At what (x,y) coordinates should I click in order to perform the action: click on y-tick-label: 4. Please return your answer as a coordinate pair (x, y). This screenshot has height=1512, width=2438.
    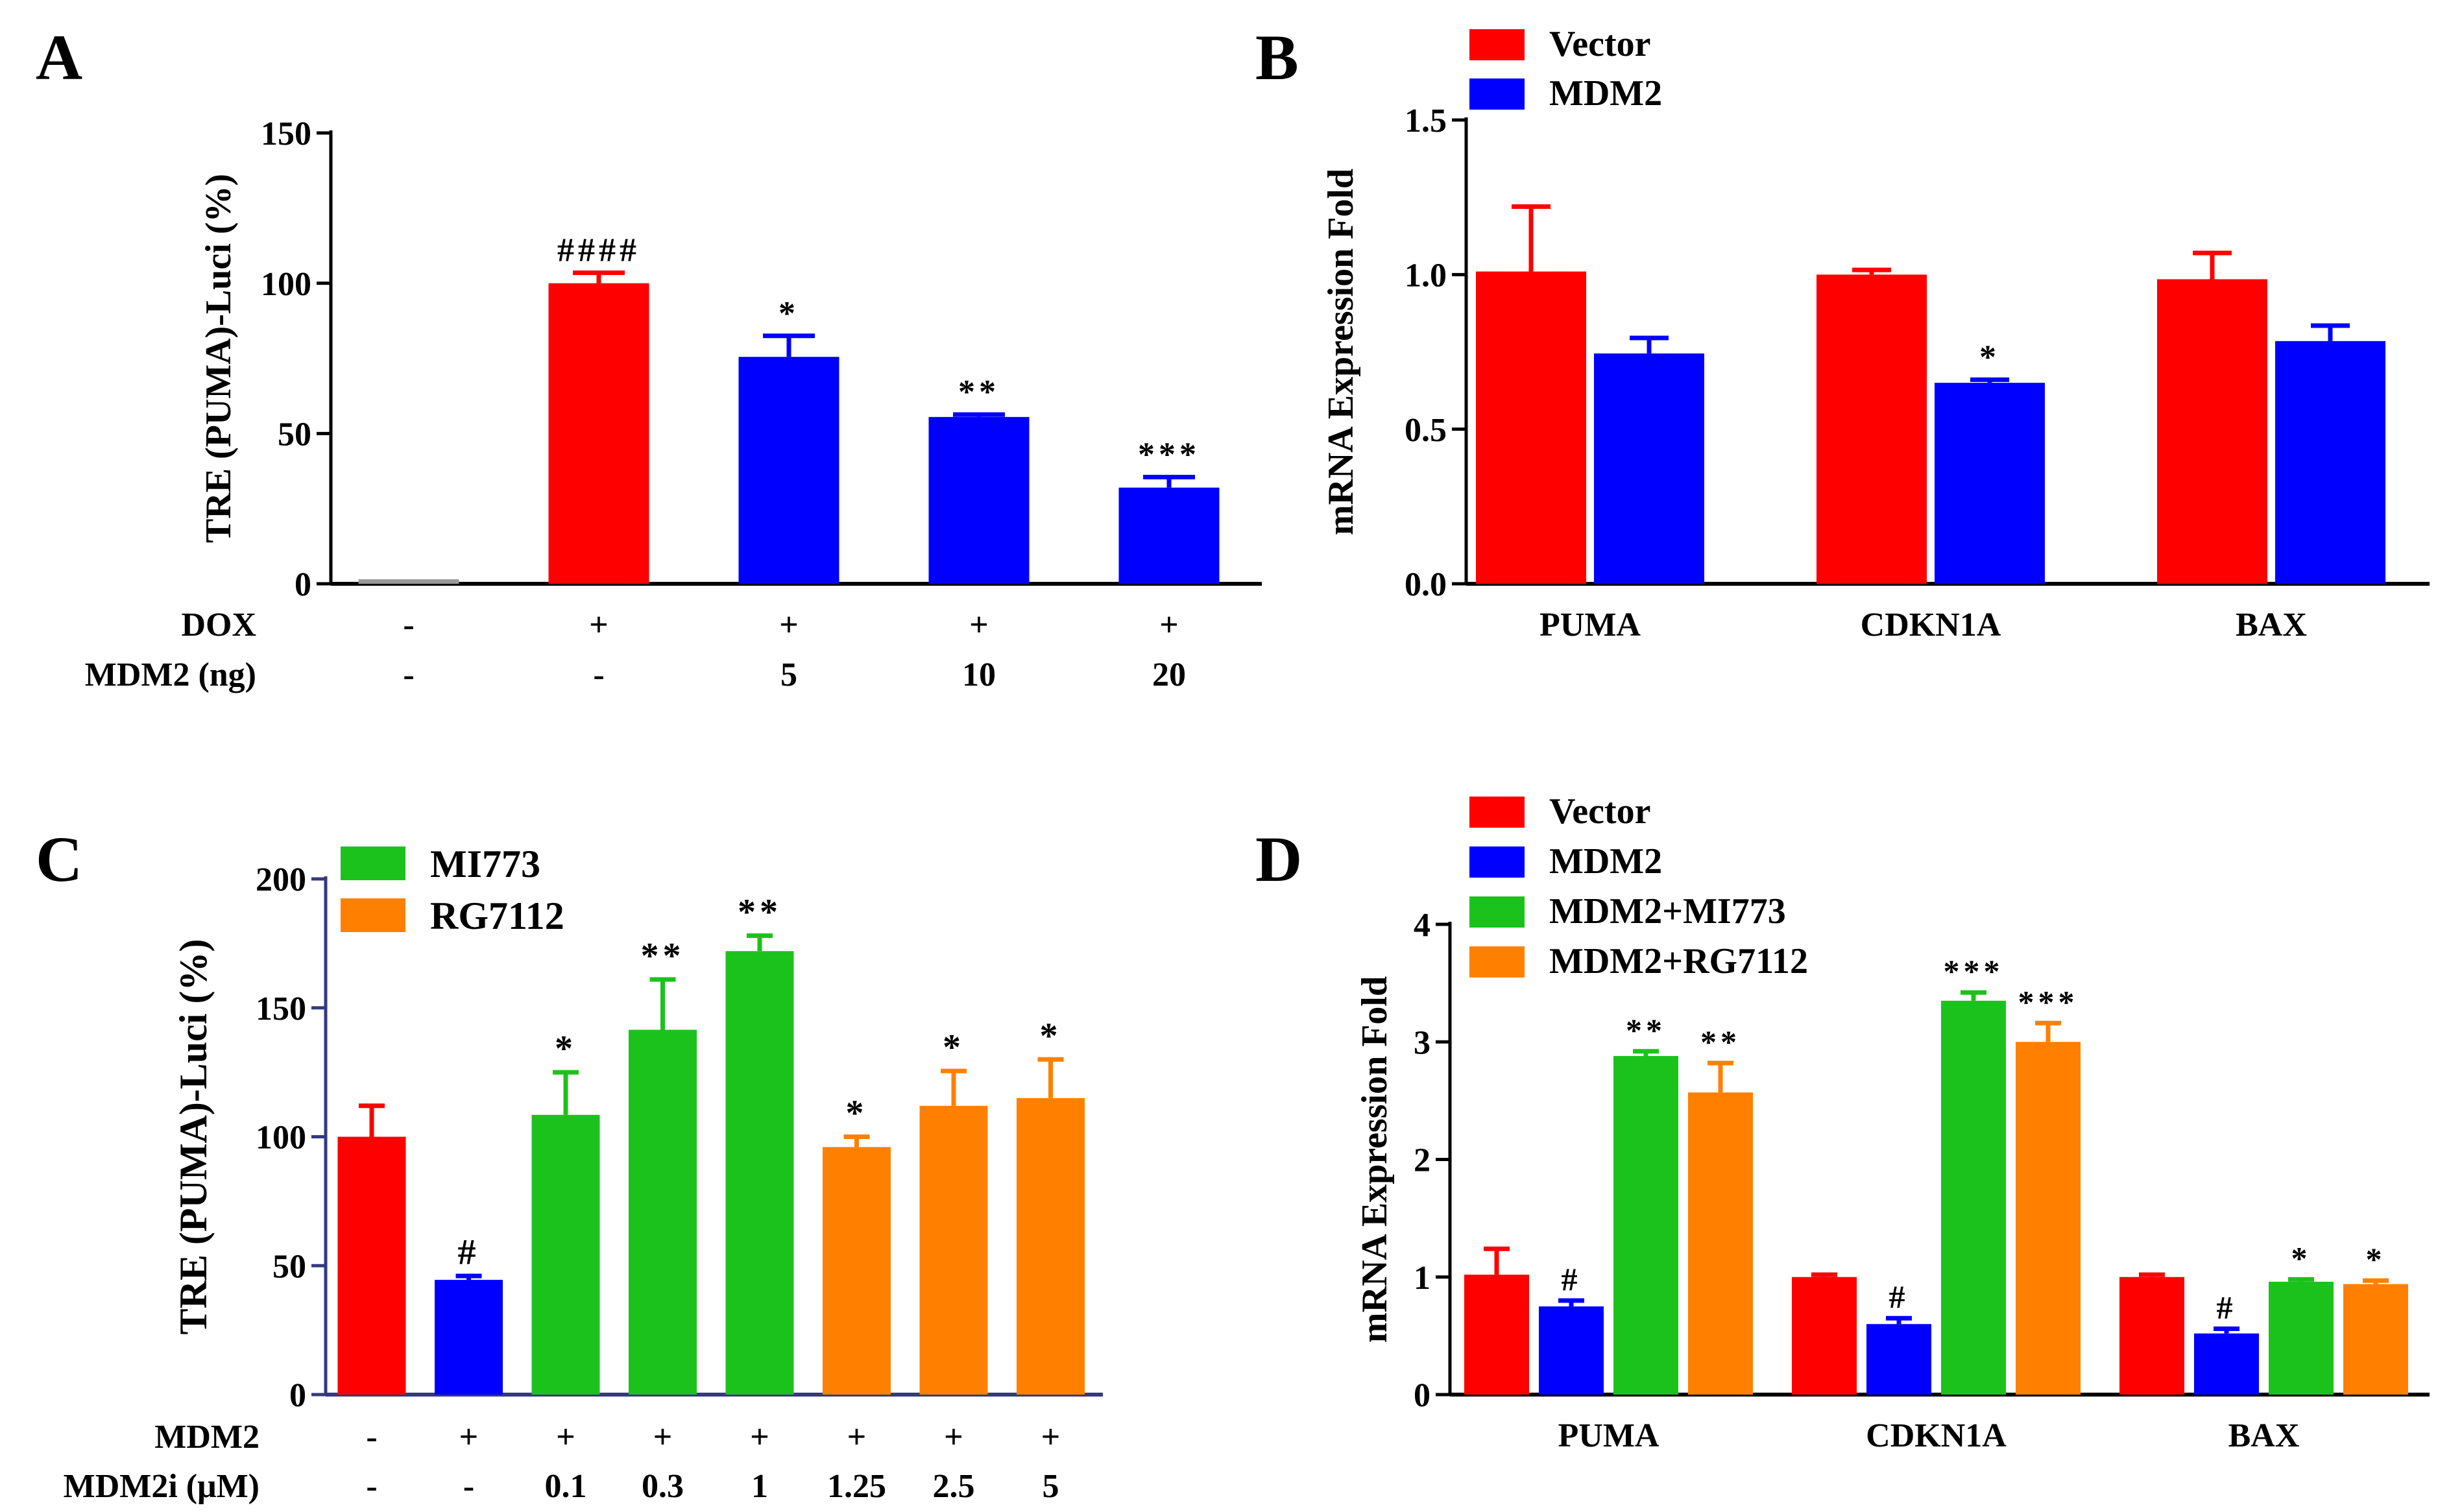
    Looking at the image, I should click on (1422, 925).